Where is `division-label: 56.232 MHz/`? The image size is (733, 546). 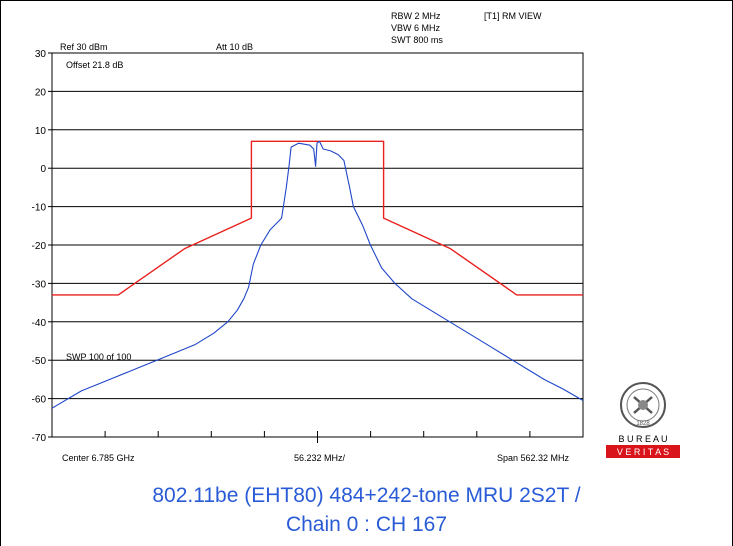 division-label: 56.232 MHz/ is located at coordinates (320, 458).